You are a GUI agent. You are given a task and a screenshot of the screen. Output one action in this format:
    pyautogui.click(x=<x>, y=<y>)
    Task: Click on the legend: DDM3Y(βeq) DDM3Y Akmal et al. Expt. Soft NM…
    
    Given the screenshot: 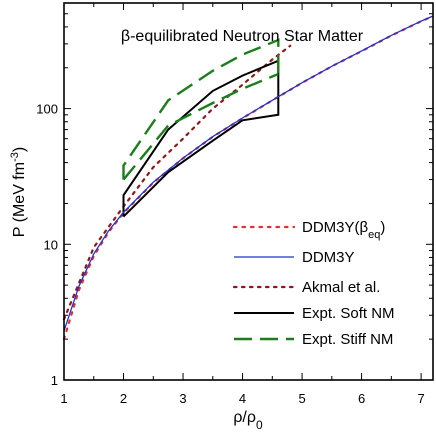 What is the action you would take?
    pyautogui.click(x=313, y=283)
    